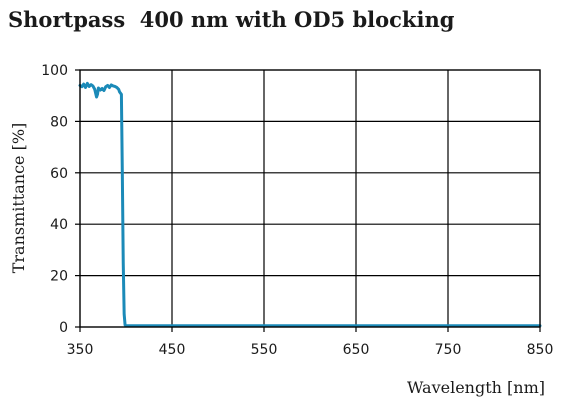  I want to click on x-tick-label-650: 650, so click(356, 350).